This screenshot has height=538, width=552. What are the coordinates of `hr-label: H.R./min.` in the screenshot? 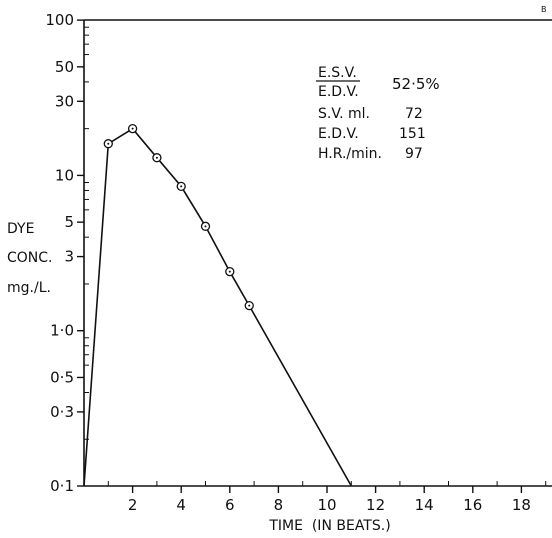 It's located at (350, 154).